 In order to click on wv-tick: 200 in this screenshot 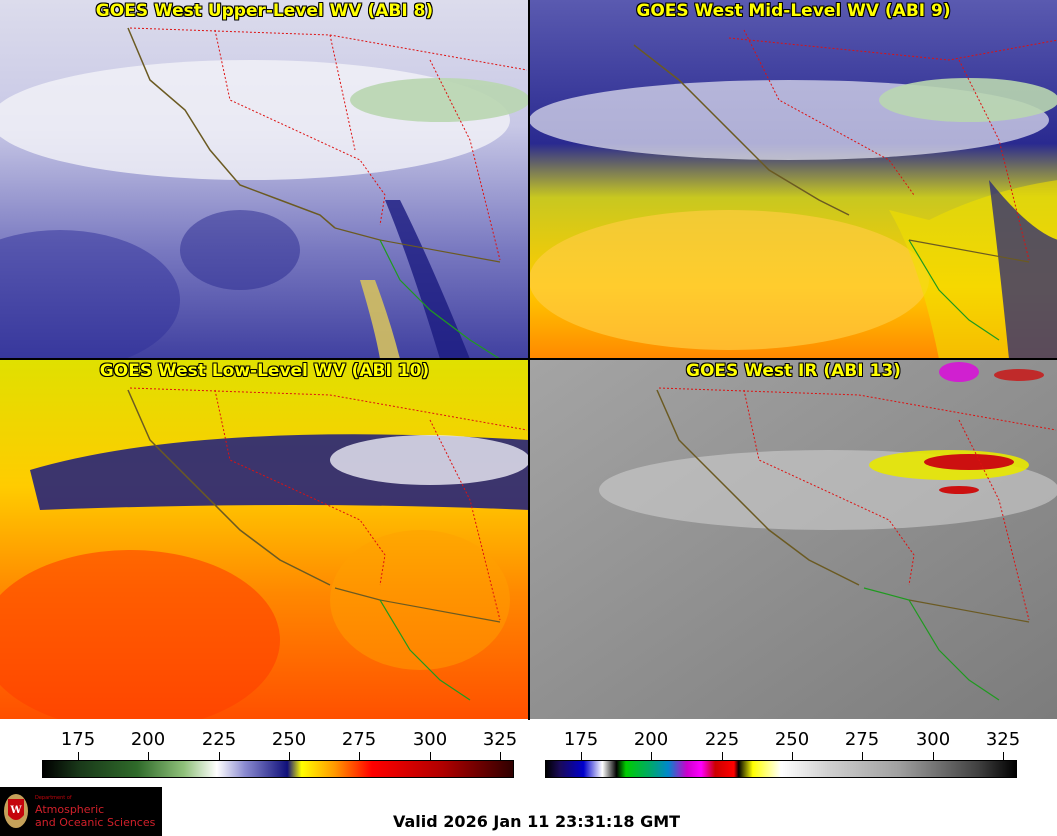, I will do `click(148, 739)`.